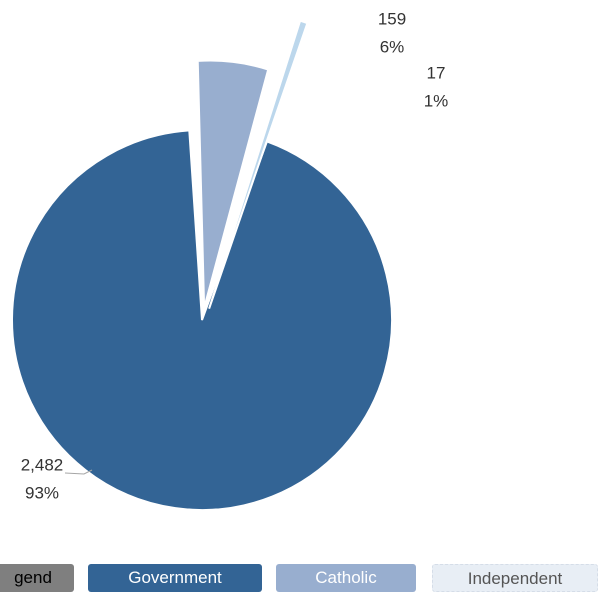 The width and height of the screenshot is (598, 592). I want to click on legend-item-government: Government, so click(175, 578).